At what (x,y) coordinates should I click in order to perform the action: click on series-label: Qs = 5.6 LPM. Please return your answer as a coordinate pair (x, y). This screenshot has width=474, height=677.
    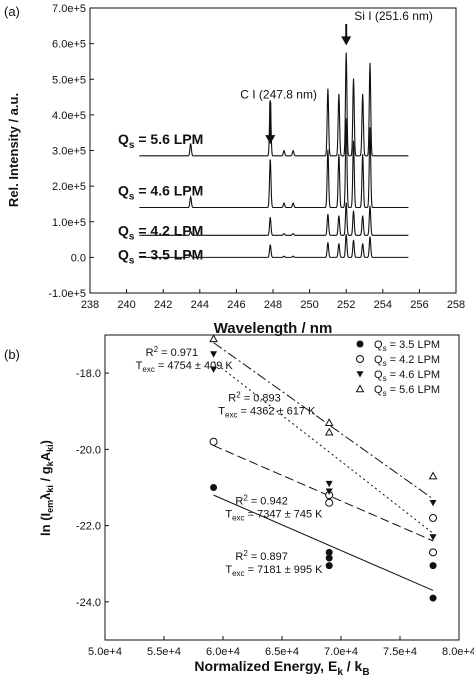
    Looking at the image, I should click on (160, 141).